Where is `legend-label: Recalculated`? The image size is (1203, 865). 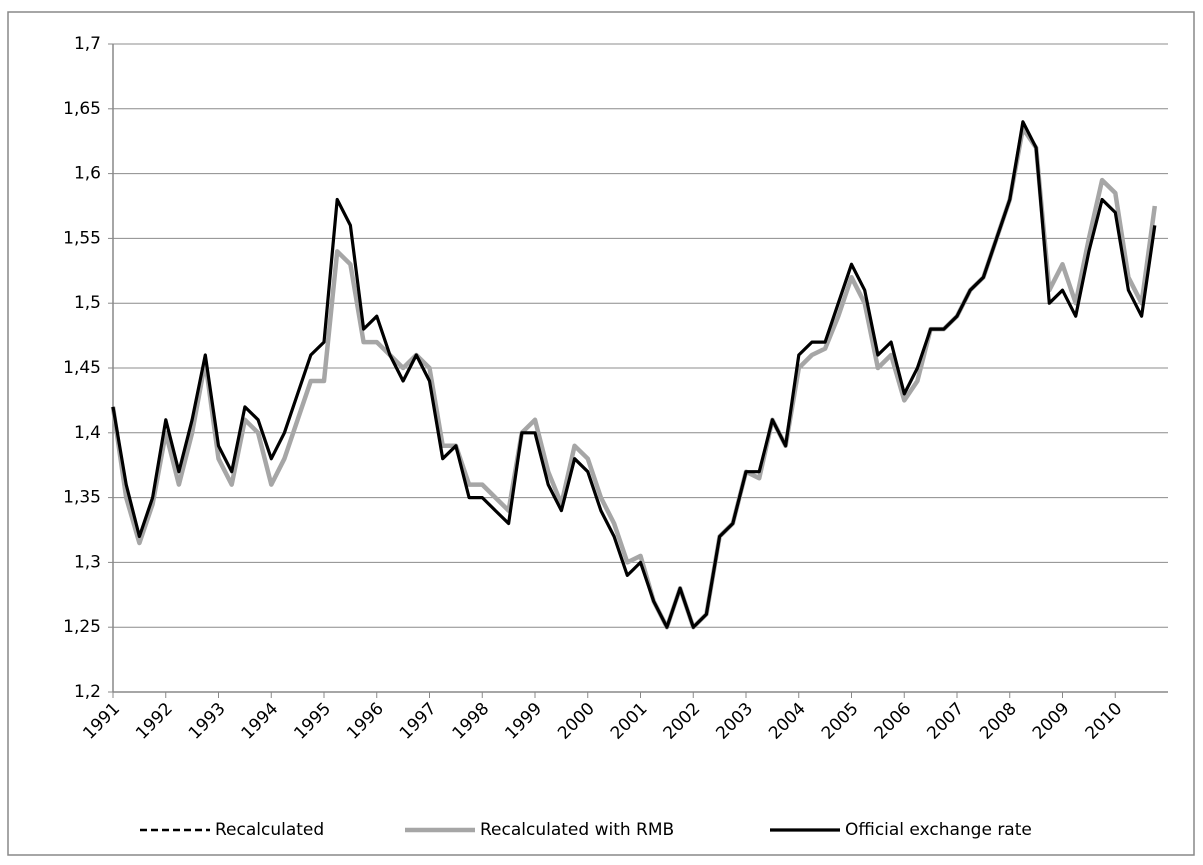
legend-label: Recalculated is located at coordinates (269, 830).